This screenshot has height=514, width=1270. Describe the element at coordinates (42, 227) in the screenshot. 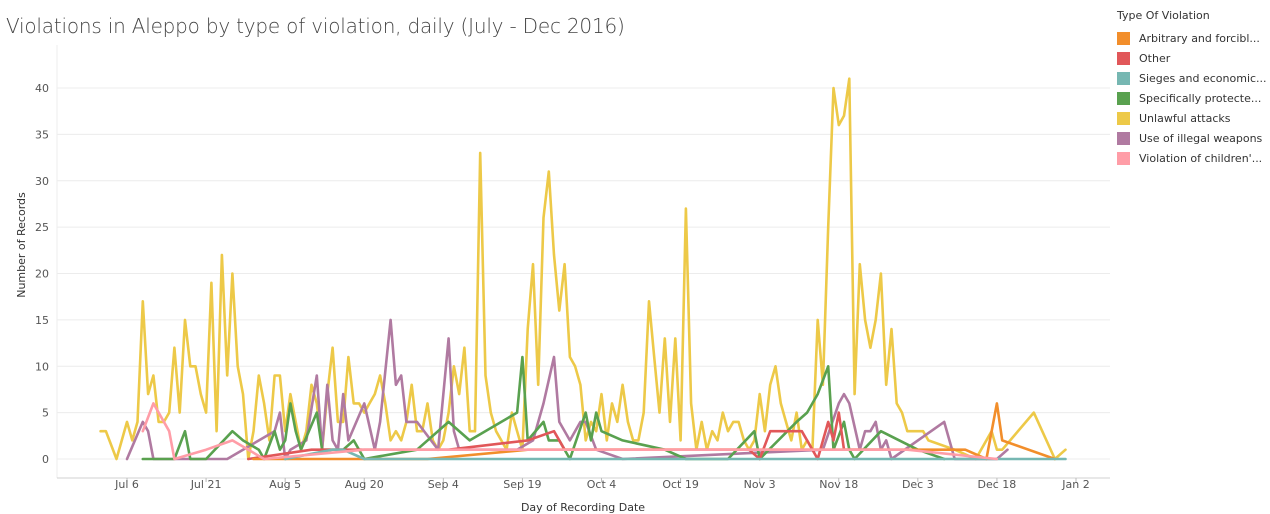

I see `y-tick-label: 25` at that location.